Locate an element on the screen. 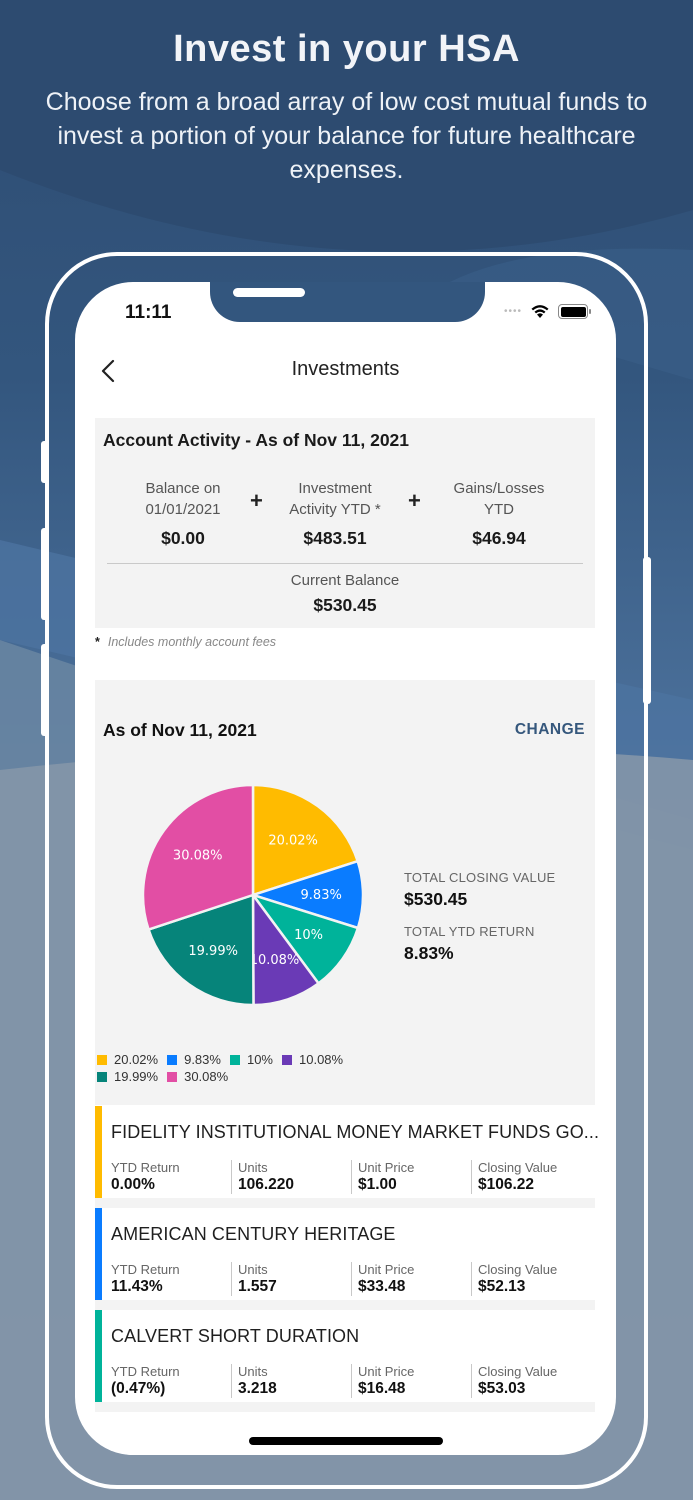 This screenshot has height=1500, width=693. pie-slice-label: 10% is located at coordinates (308, 935).